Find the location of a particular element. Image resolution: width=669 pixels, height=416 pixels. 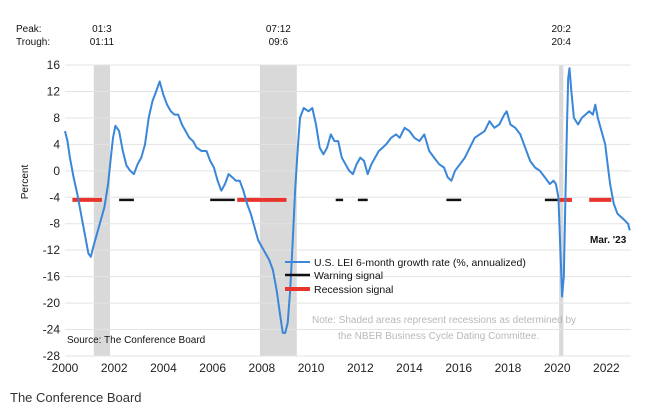

y-tick-label-10: -24 is located at coordinates (52, 330).